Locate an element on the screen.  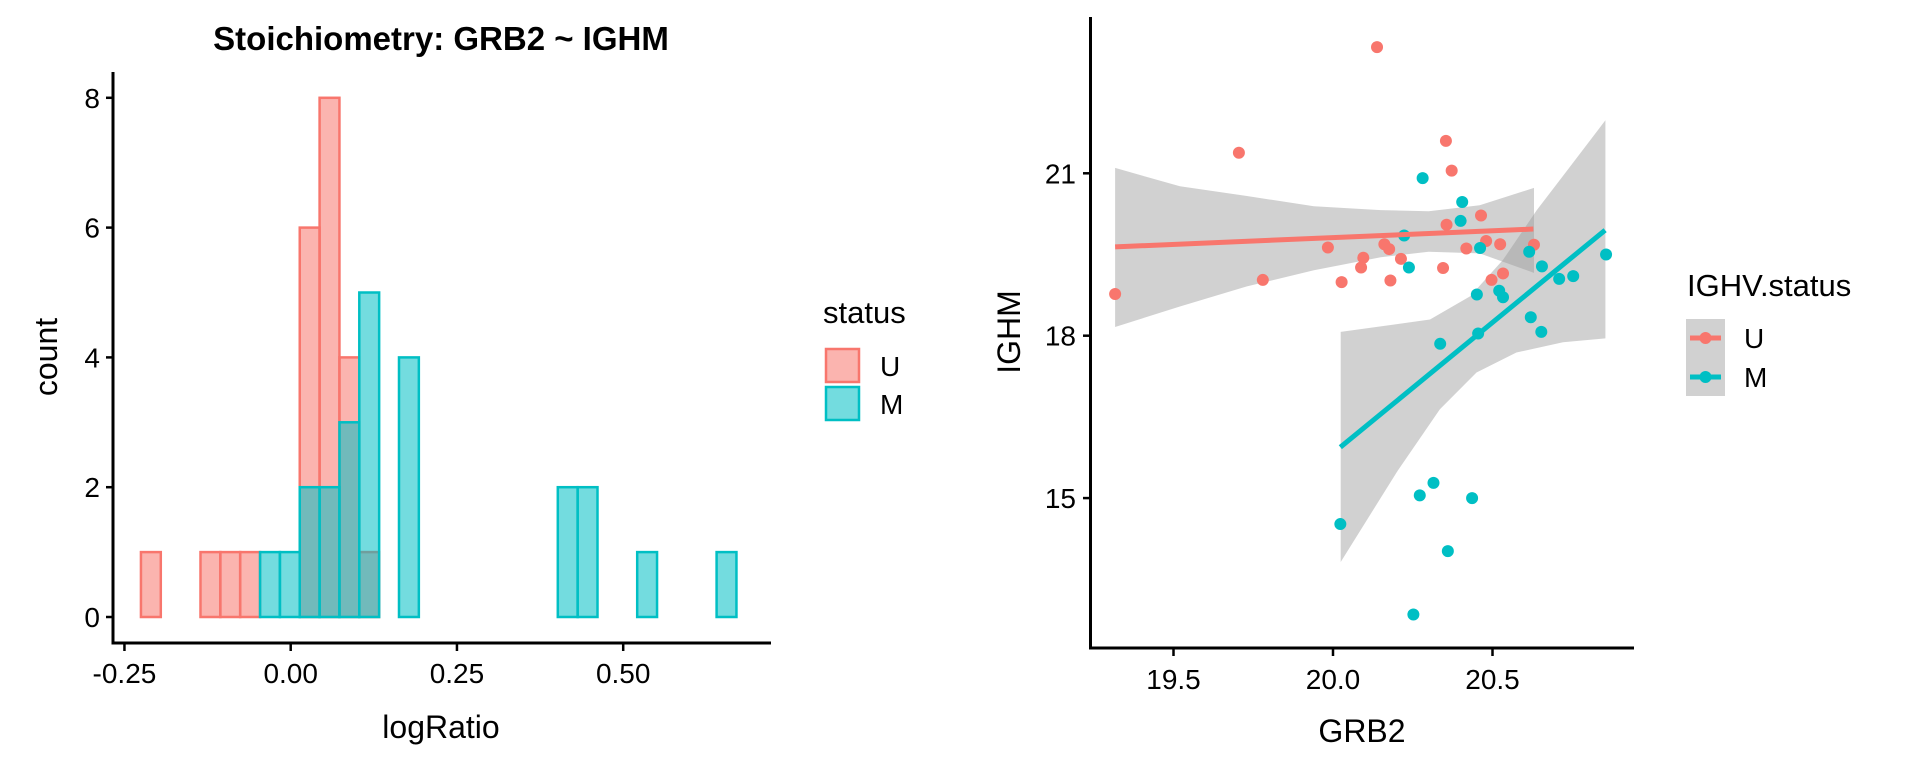
legend-title: IGHV.status is located at coordinates (1769, 285).